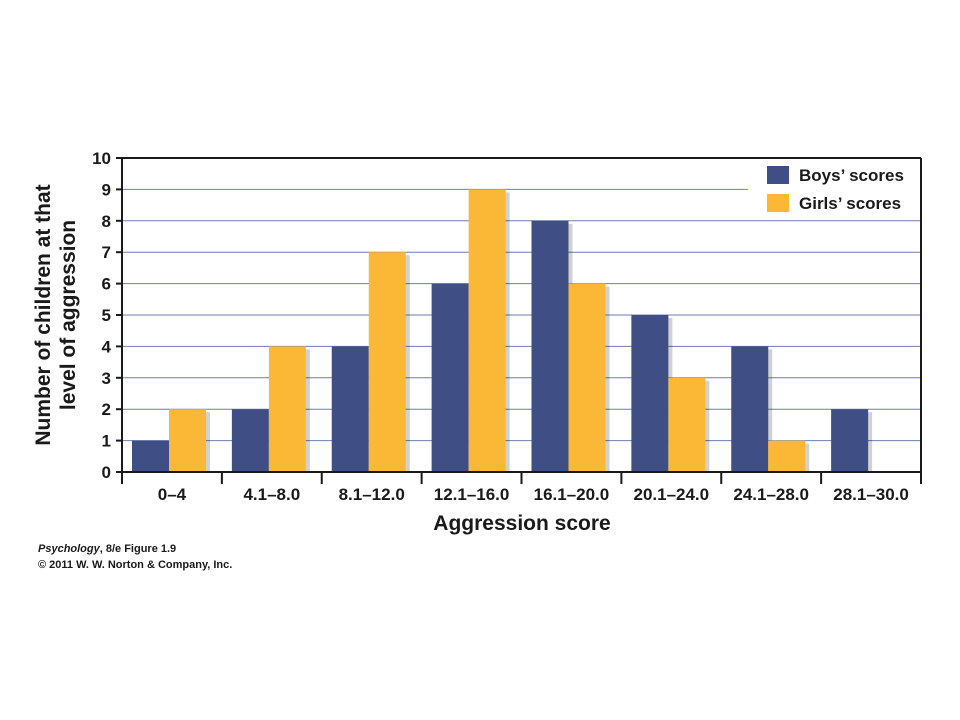 The image size is (960, 720). I want to click on legend-label-boys: Boys’ scores, so click(851, 175).